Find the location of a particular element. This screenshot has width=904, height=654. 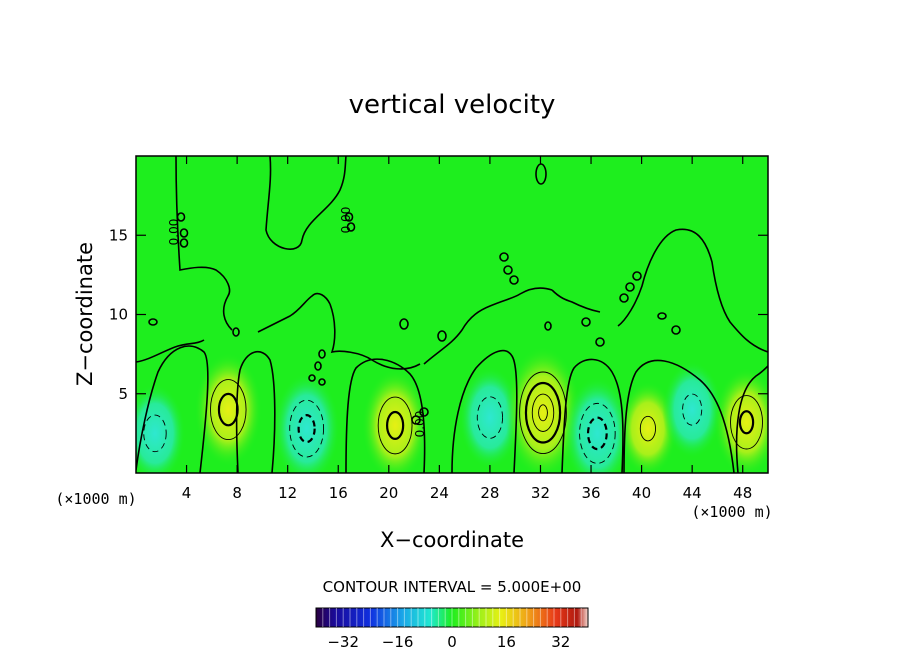

colorbar is located at coordinates (452, 617).